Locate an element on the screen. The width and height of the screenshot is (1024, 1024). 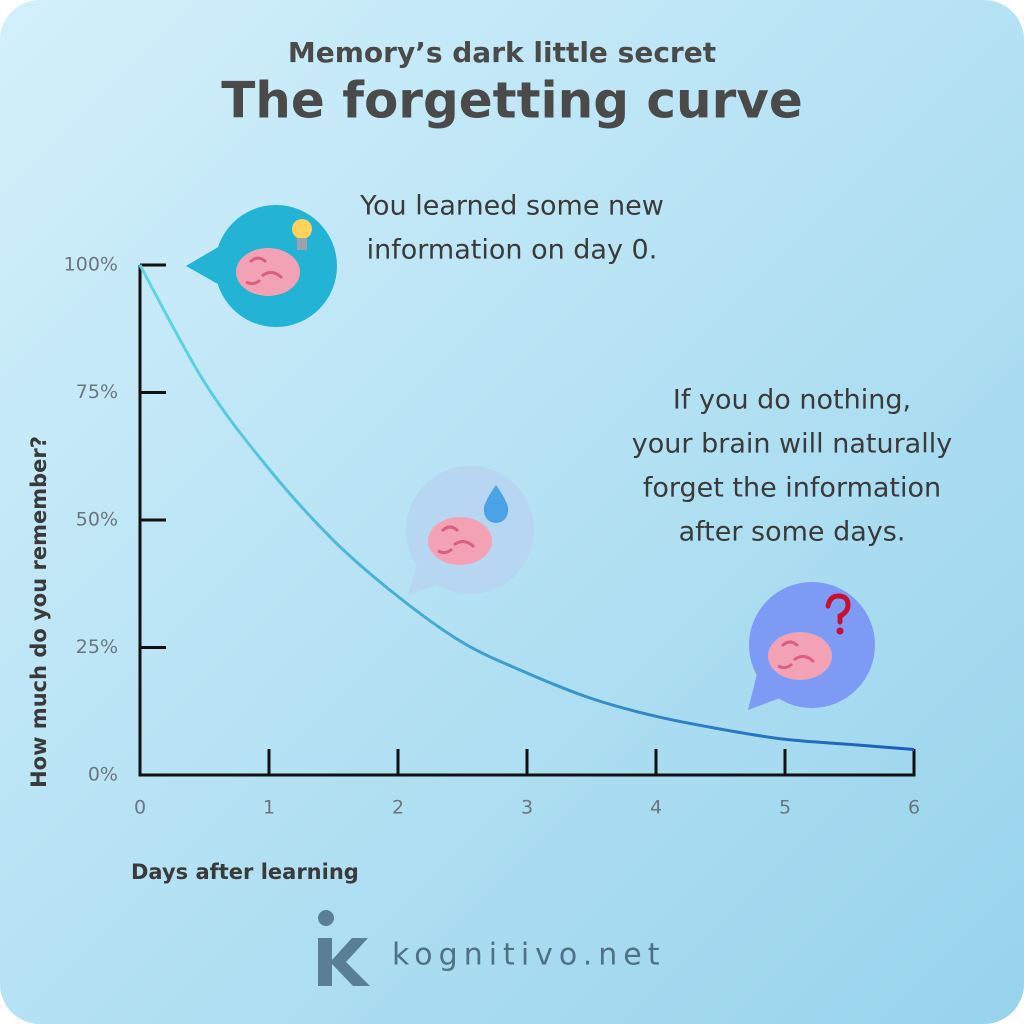
x-tick-label: 4 is located at coordinates (656, 808).